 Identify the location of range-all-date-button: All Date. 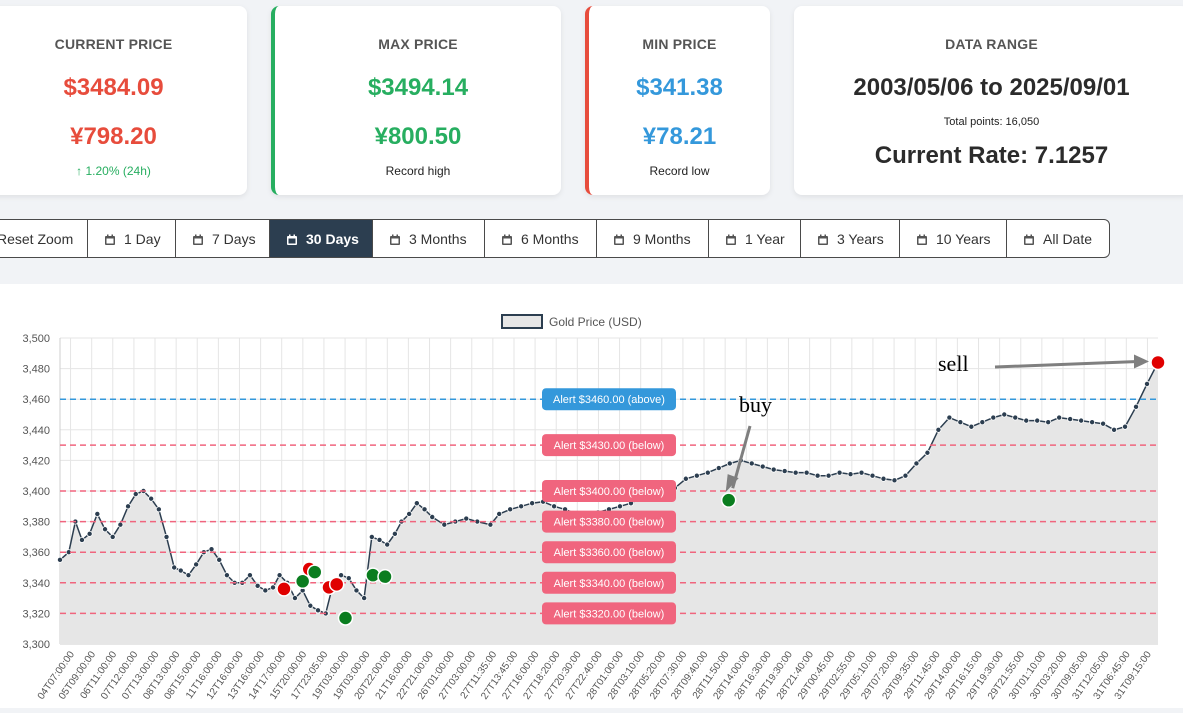
(1058, 238).